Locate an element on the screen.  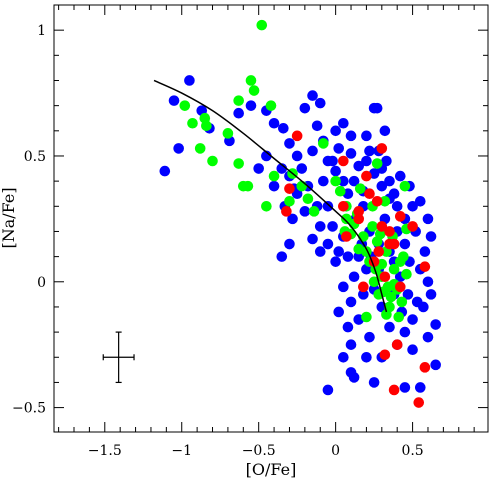
y-tick-label: 0 is located at coordinates (41, 283).